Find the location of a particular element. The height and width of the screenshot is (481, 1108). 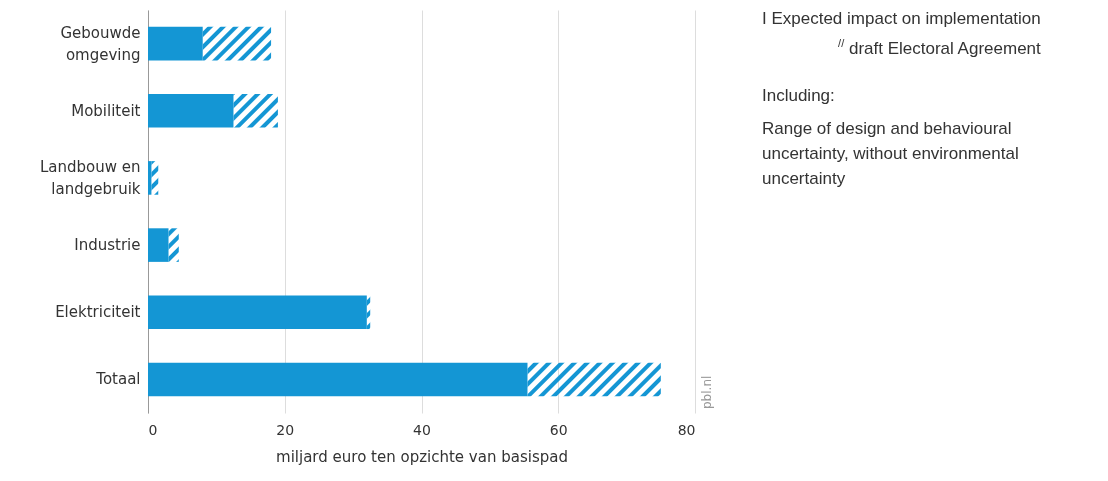

x-tick-label: 80 is located at coordinates (686, 429).